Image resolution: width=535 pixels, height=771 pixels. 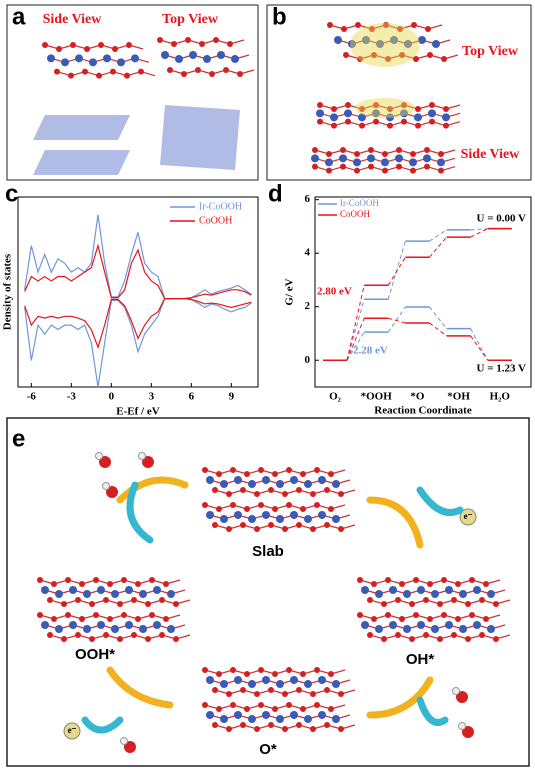 I want to click on annotation: 2.80 eV, so click(x=334, y=292).